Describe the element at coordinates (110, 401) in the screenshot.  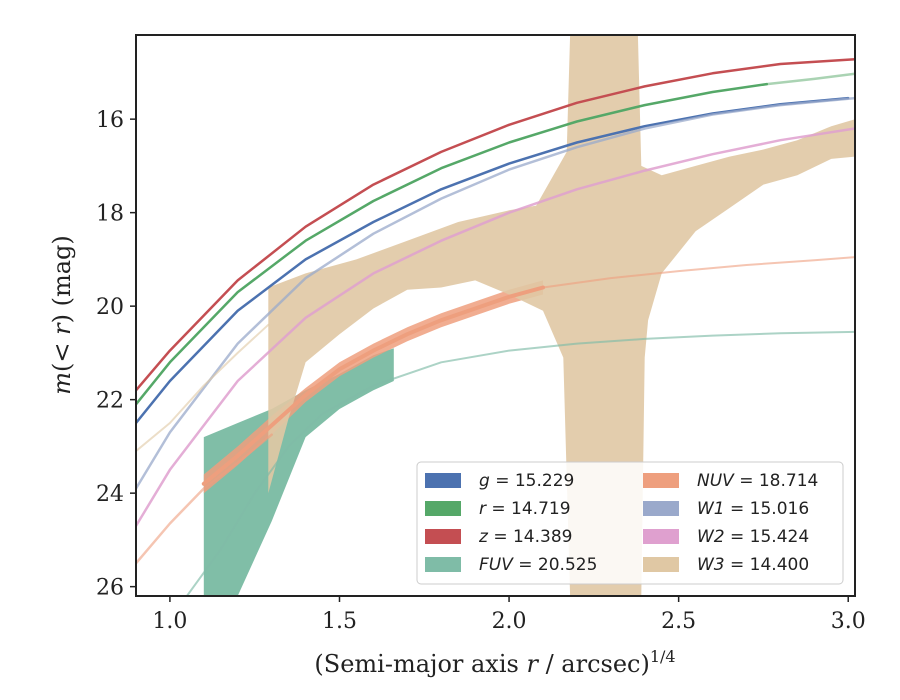
I see `y-tick-label: 22` at that location.